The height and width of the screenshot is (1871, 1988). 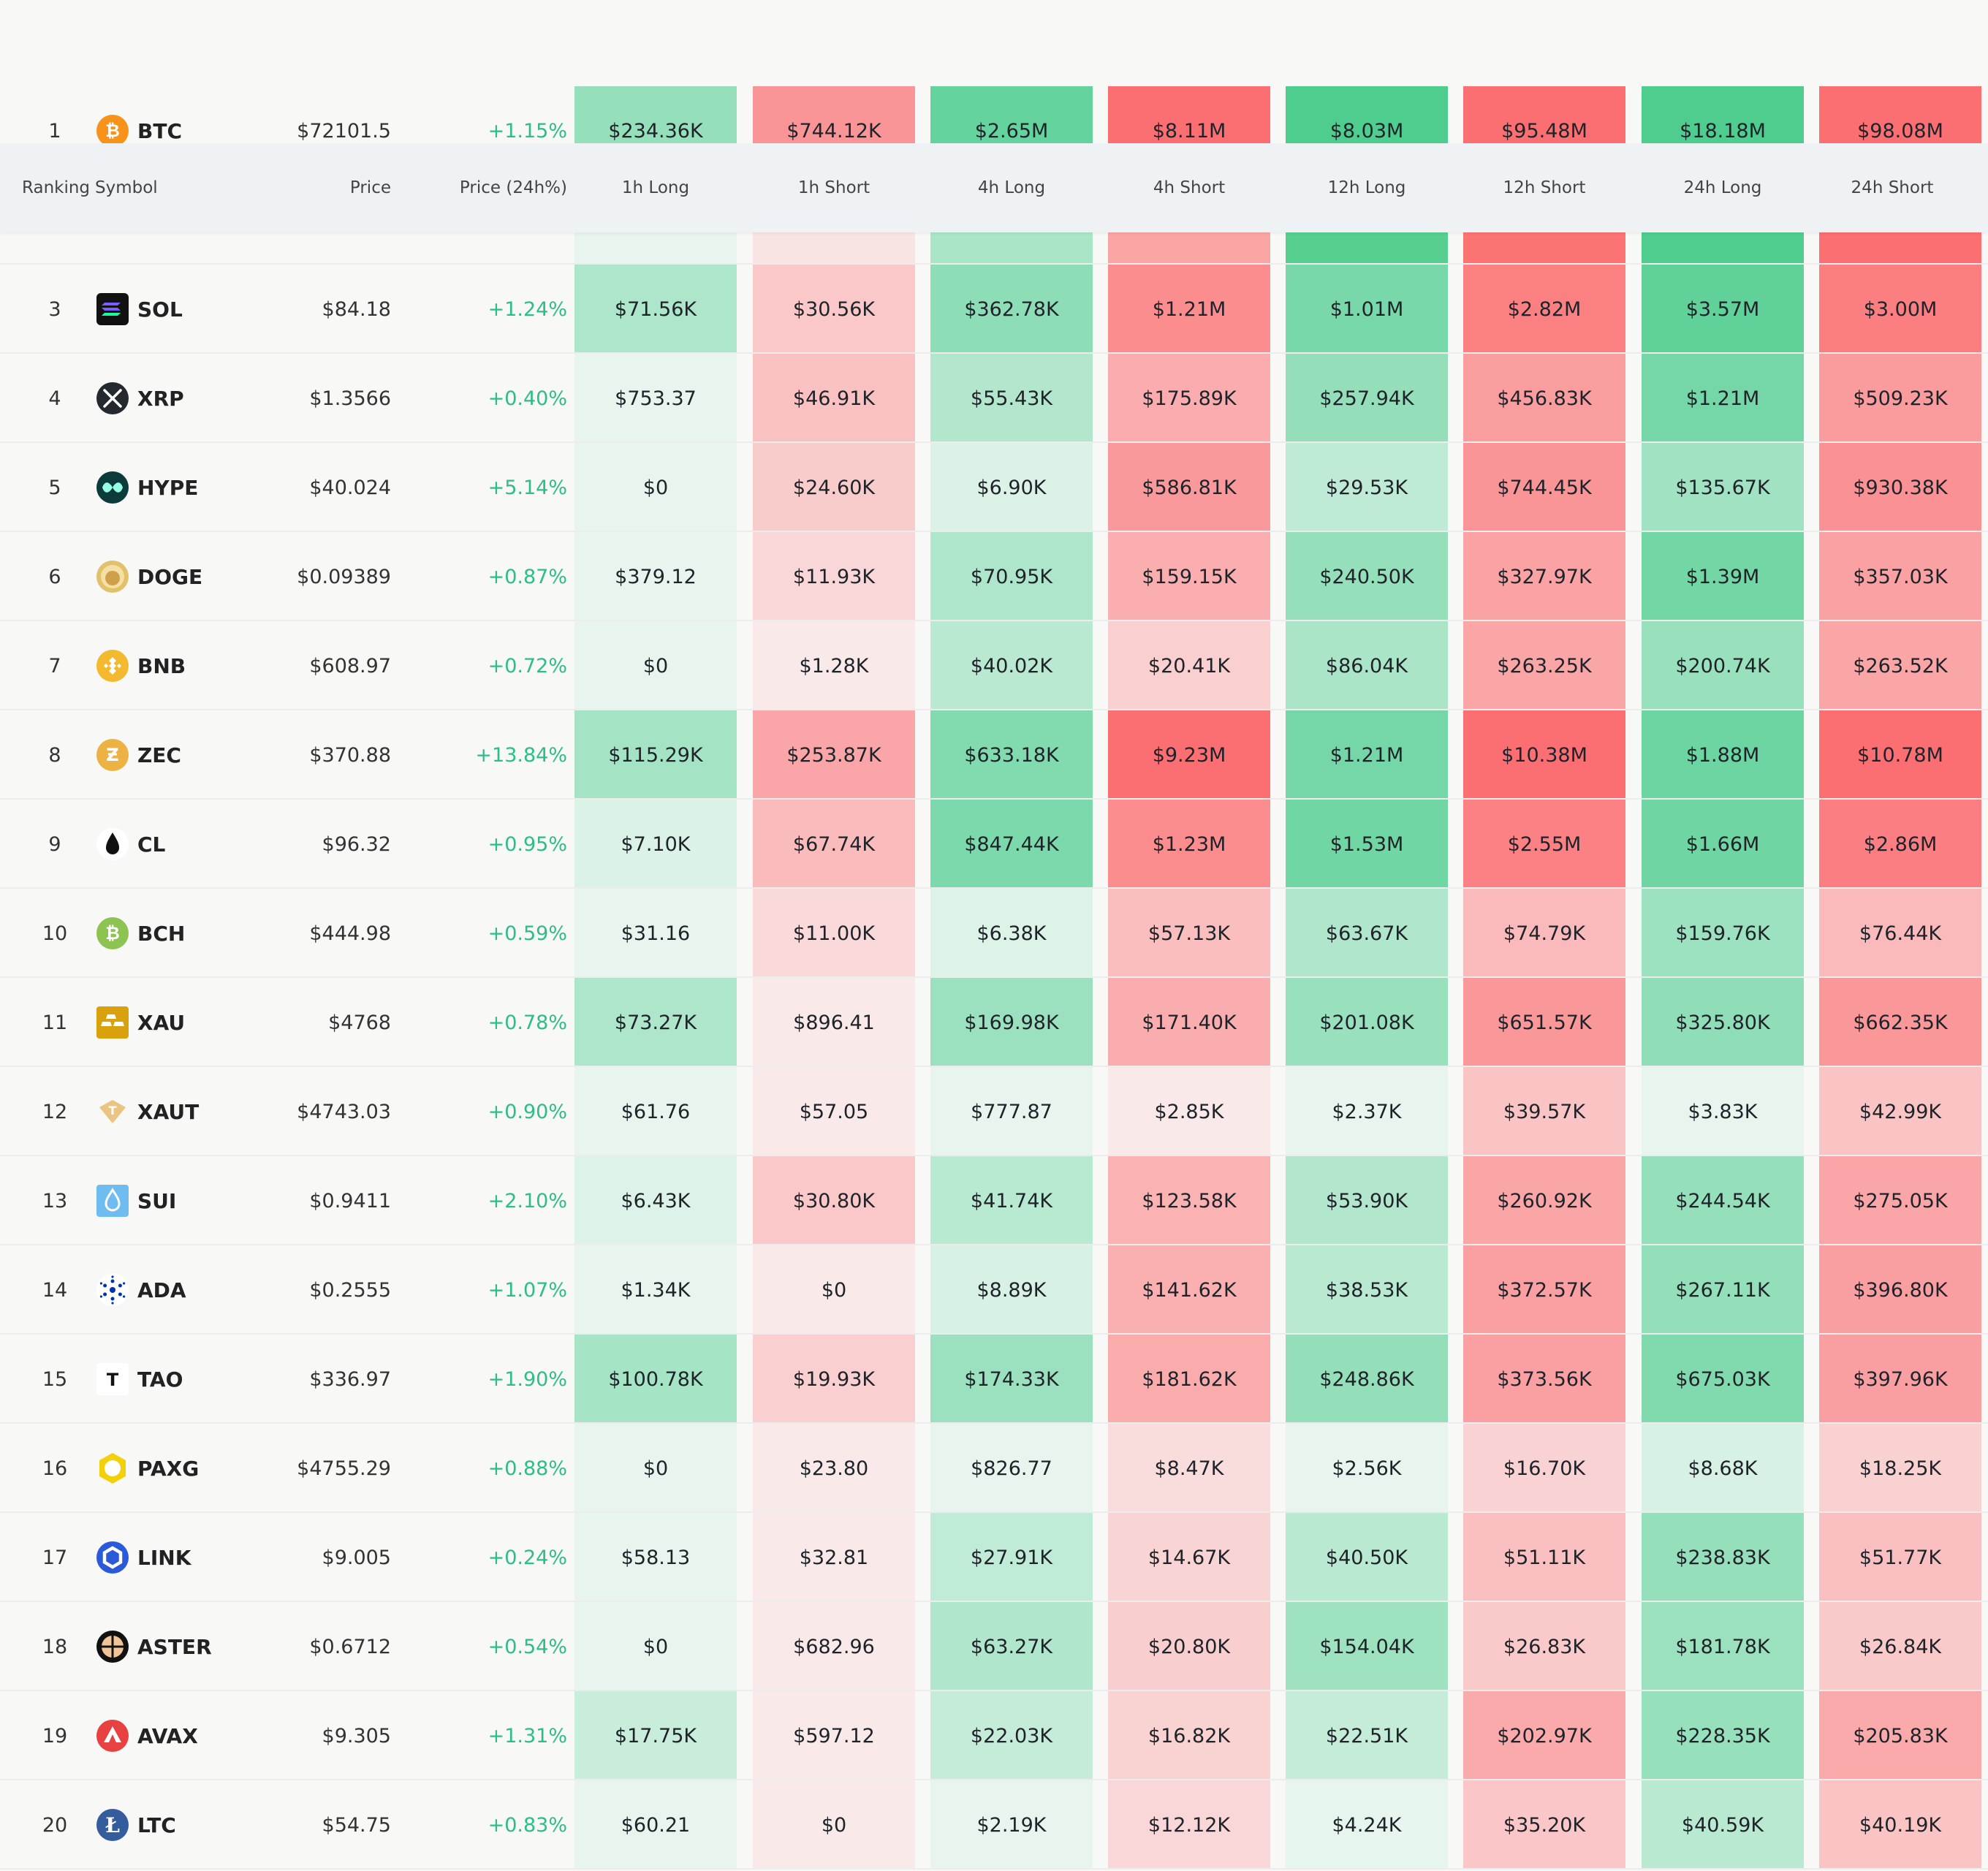 I want to click on change-cell: +13.84%, so click(x=521, y=755).